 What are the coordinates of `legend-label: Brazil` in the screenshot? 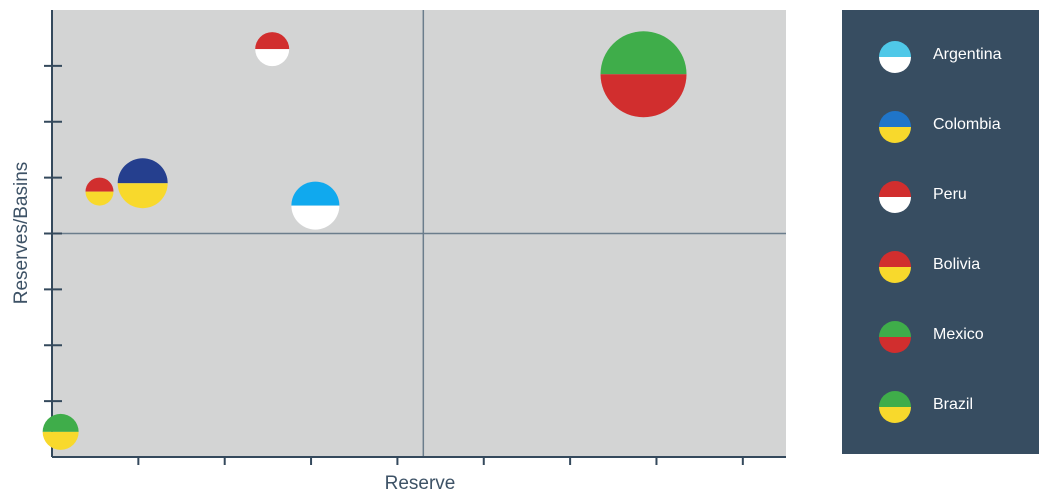 It's located at (953, 404).